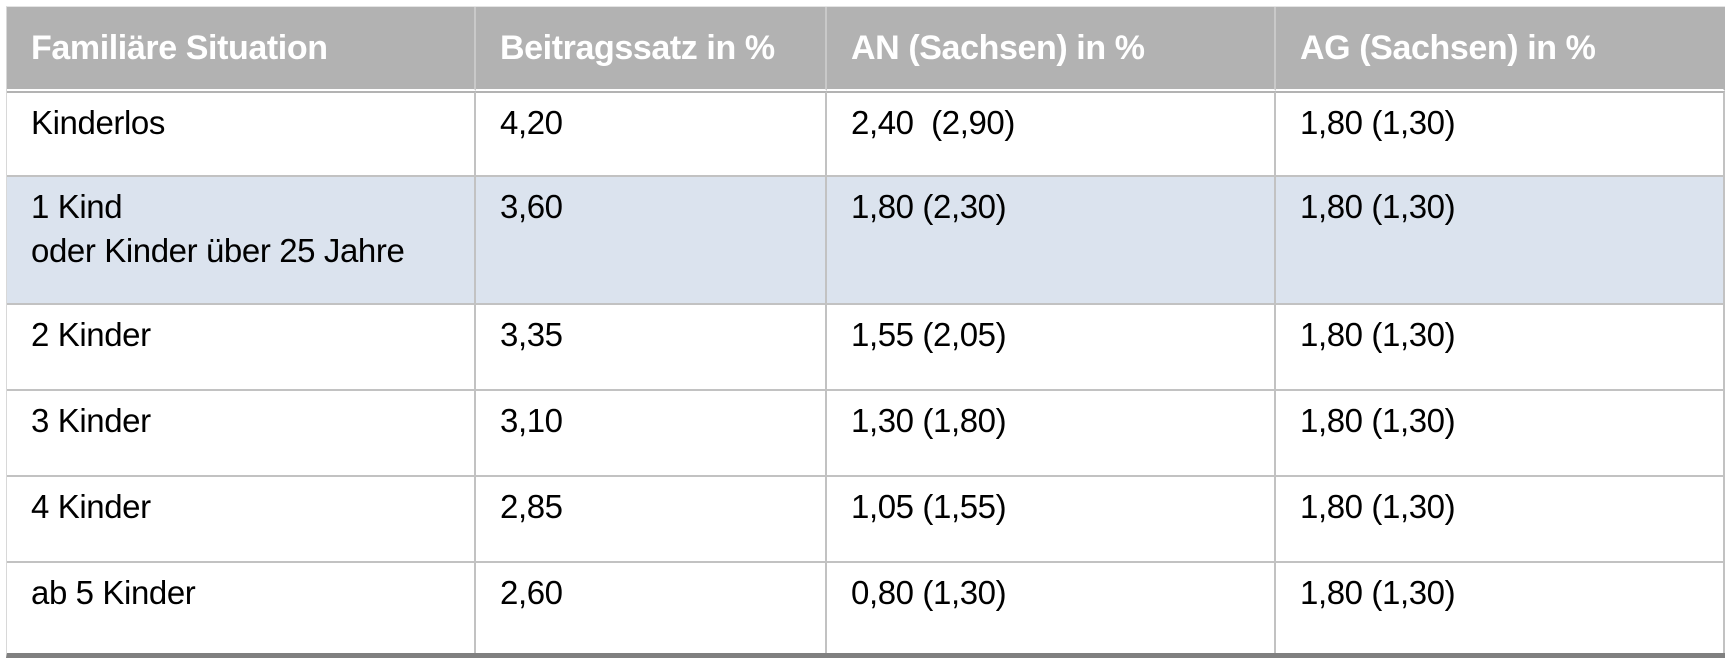 This screenshot has height=670, width=1730. Describe the element at coordinates (651, 134) in the screenshot. I see `cell-beitragssatz: 4,20` at that location.